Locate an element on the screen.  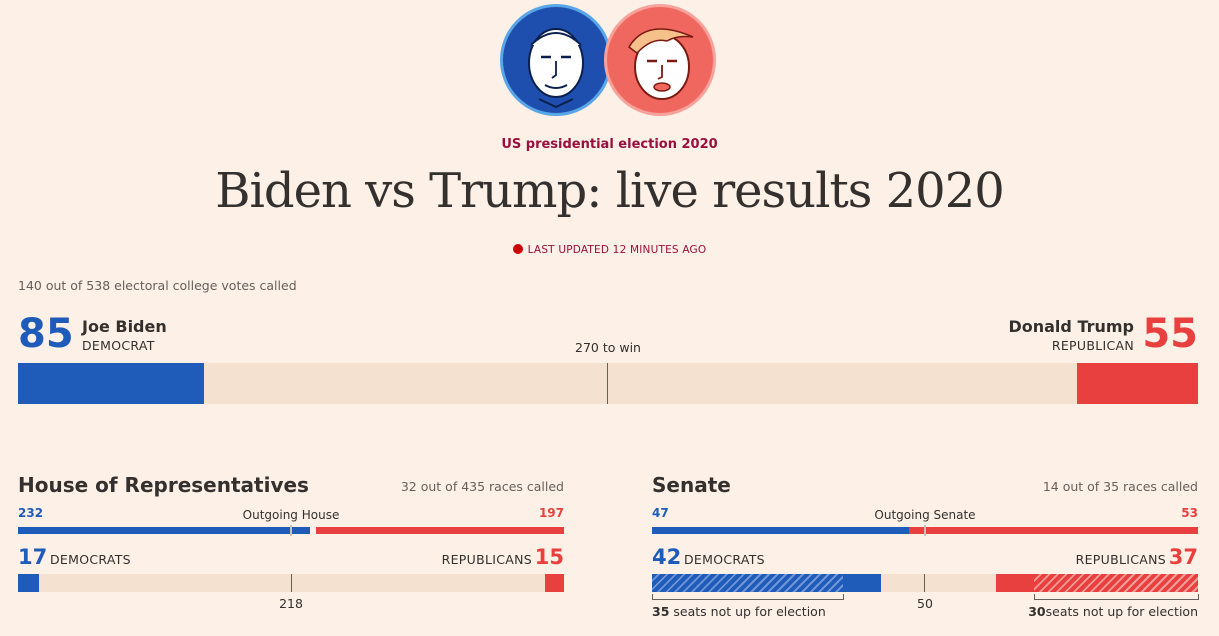
senate-title: Senate is located at coordinates (691, 485).